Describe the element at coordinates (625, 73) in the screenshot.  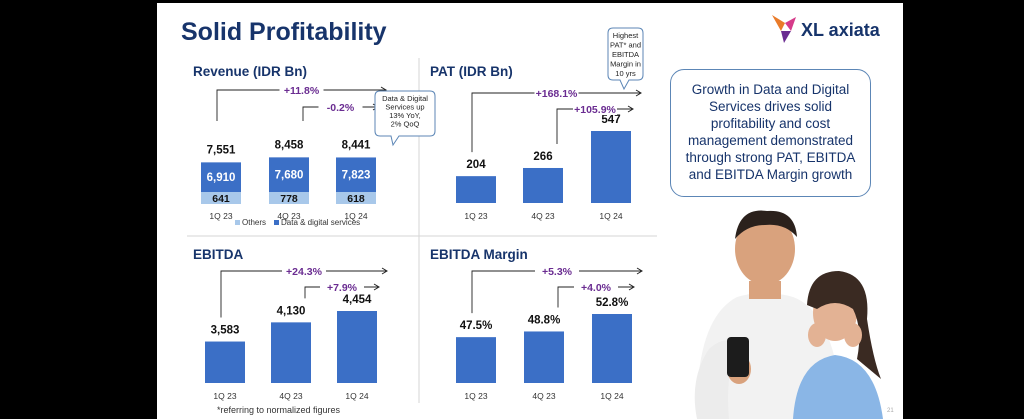
I see `pat-annotation-line-4: 10 yrs` at that location.